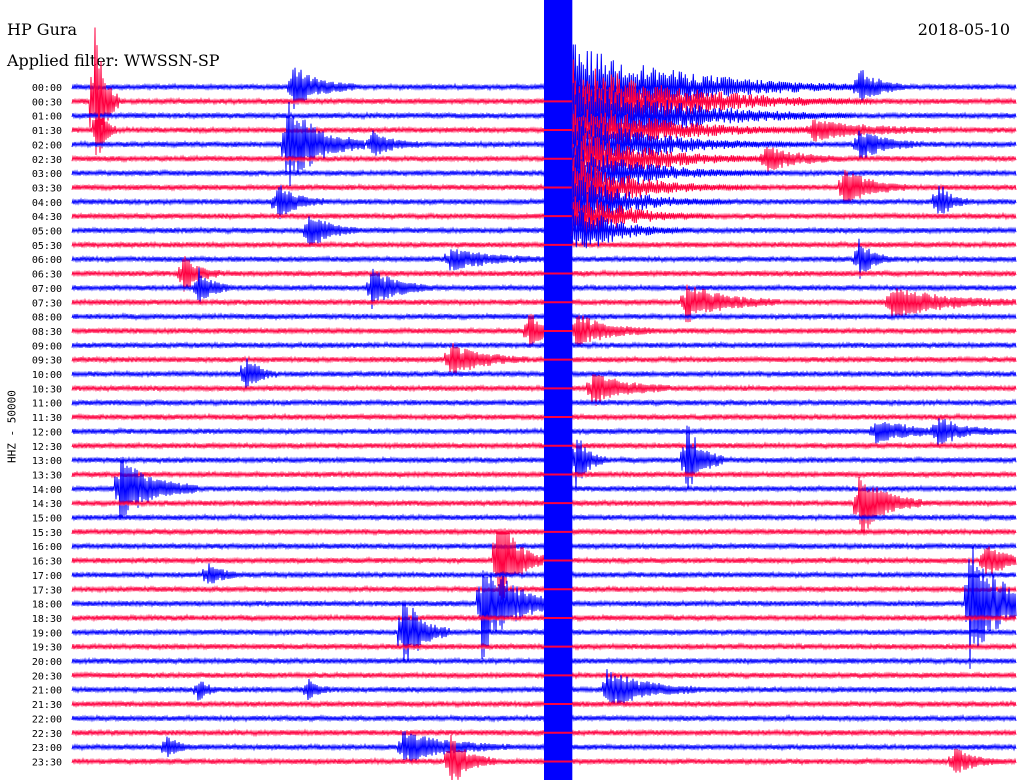  I want to click on tick-label: 05:30, so click(47, 246).